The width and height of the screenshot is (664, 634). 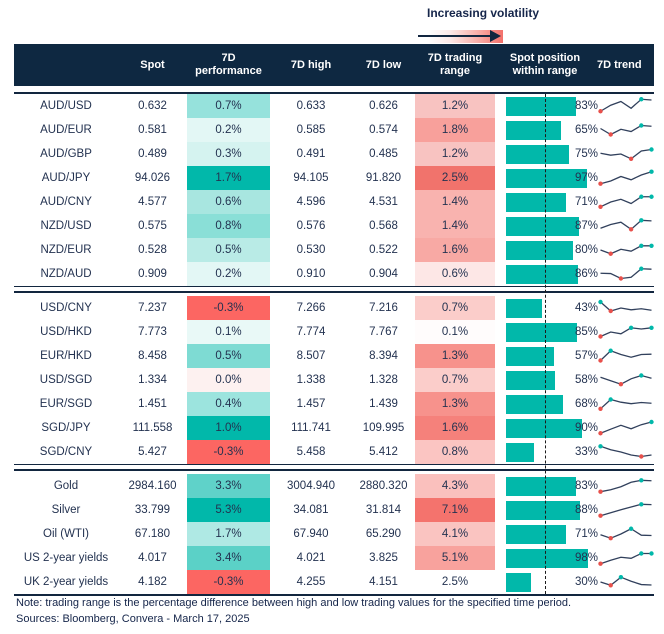 I want to click on header-7d-trend: 7D trend, so click(x=619, y=64).